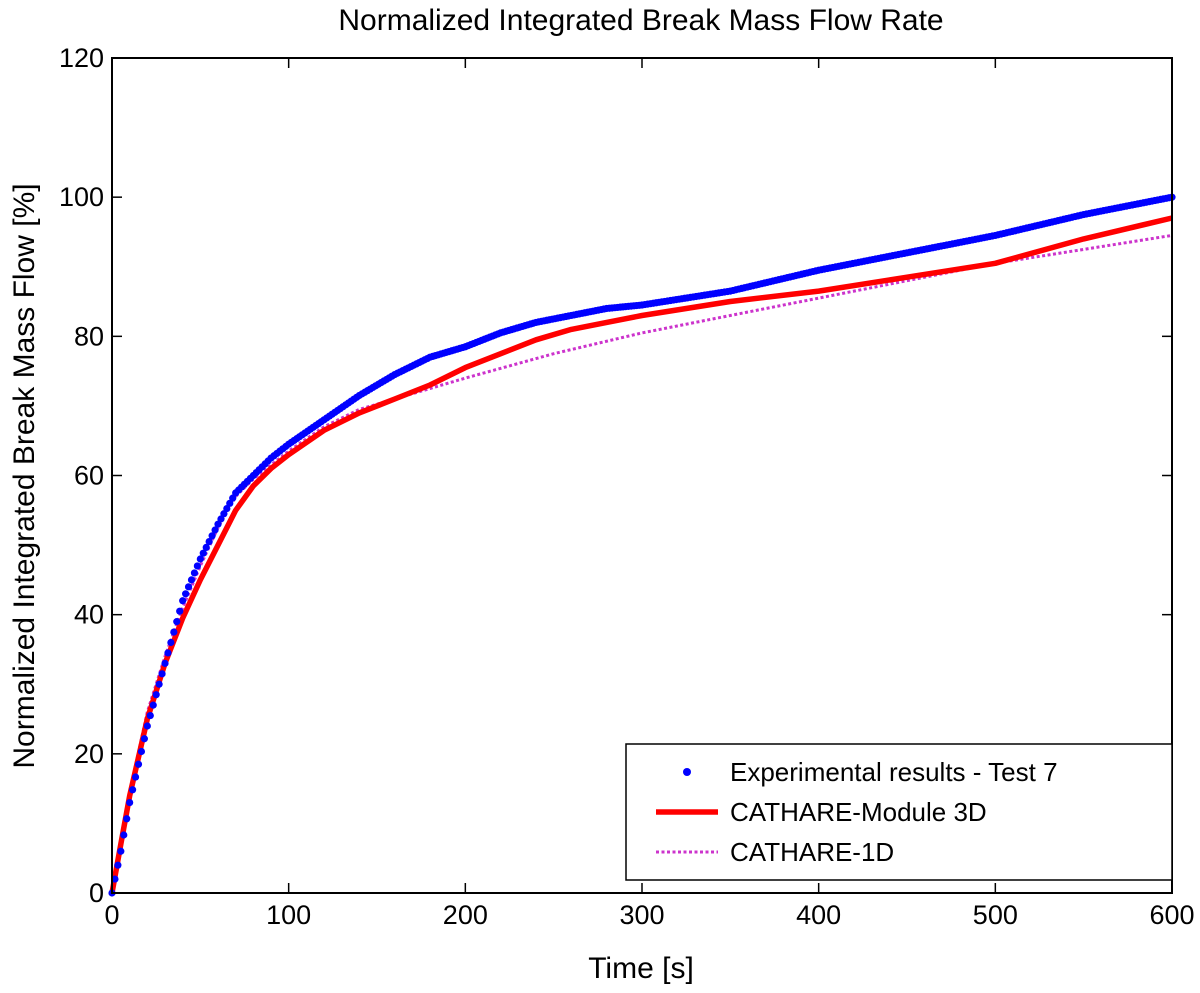  Describe the element at coordinates (89, 754) in the screenshot. I see `y-tick-label: 20` at that location.